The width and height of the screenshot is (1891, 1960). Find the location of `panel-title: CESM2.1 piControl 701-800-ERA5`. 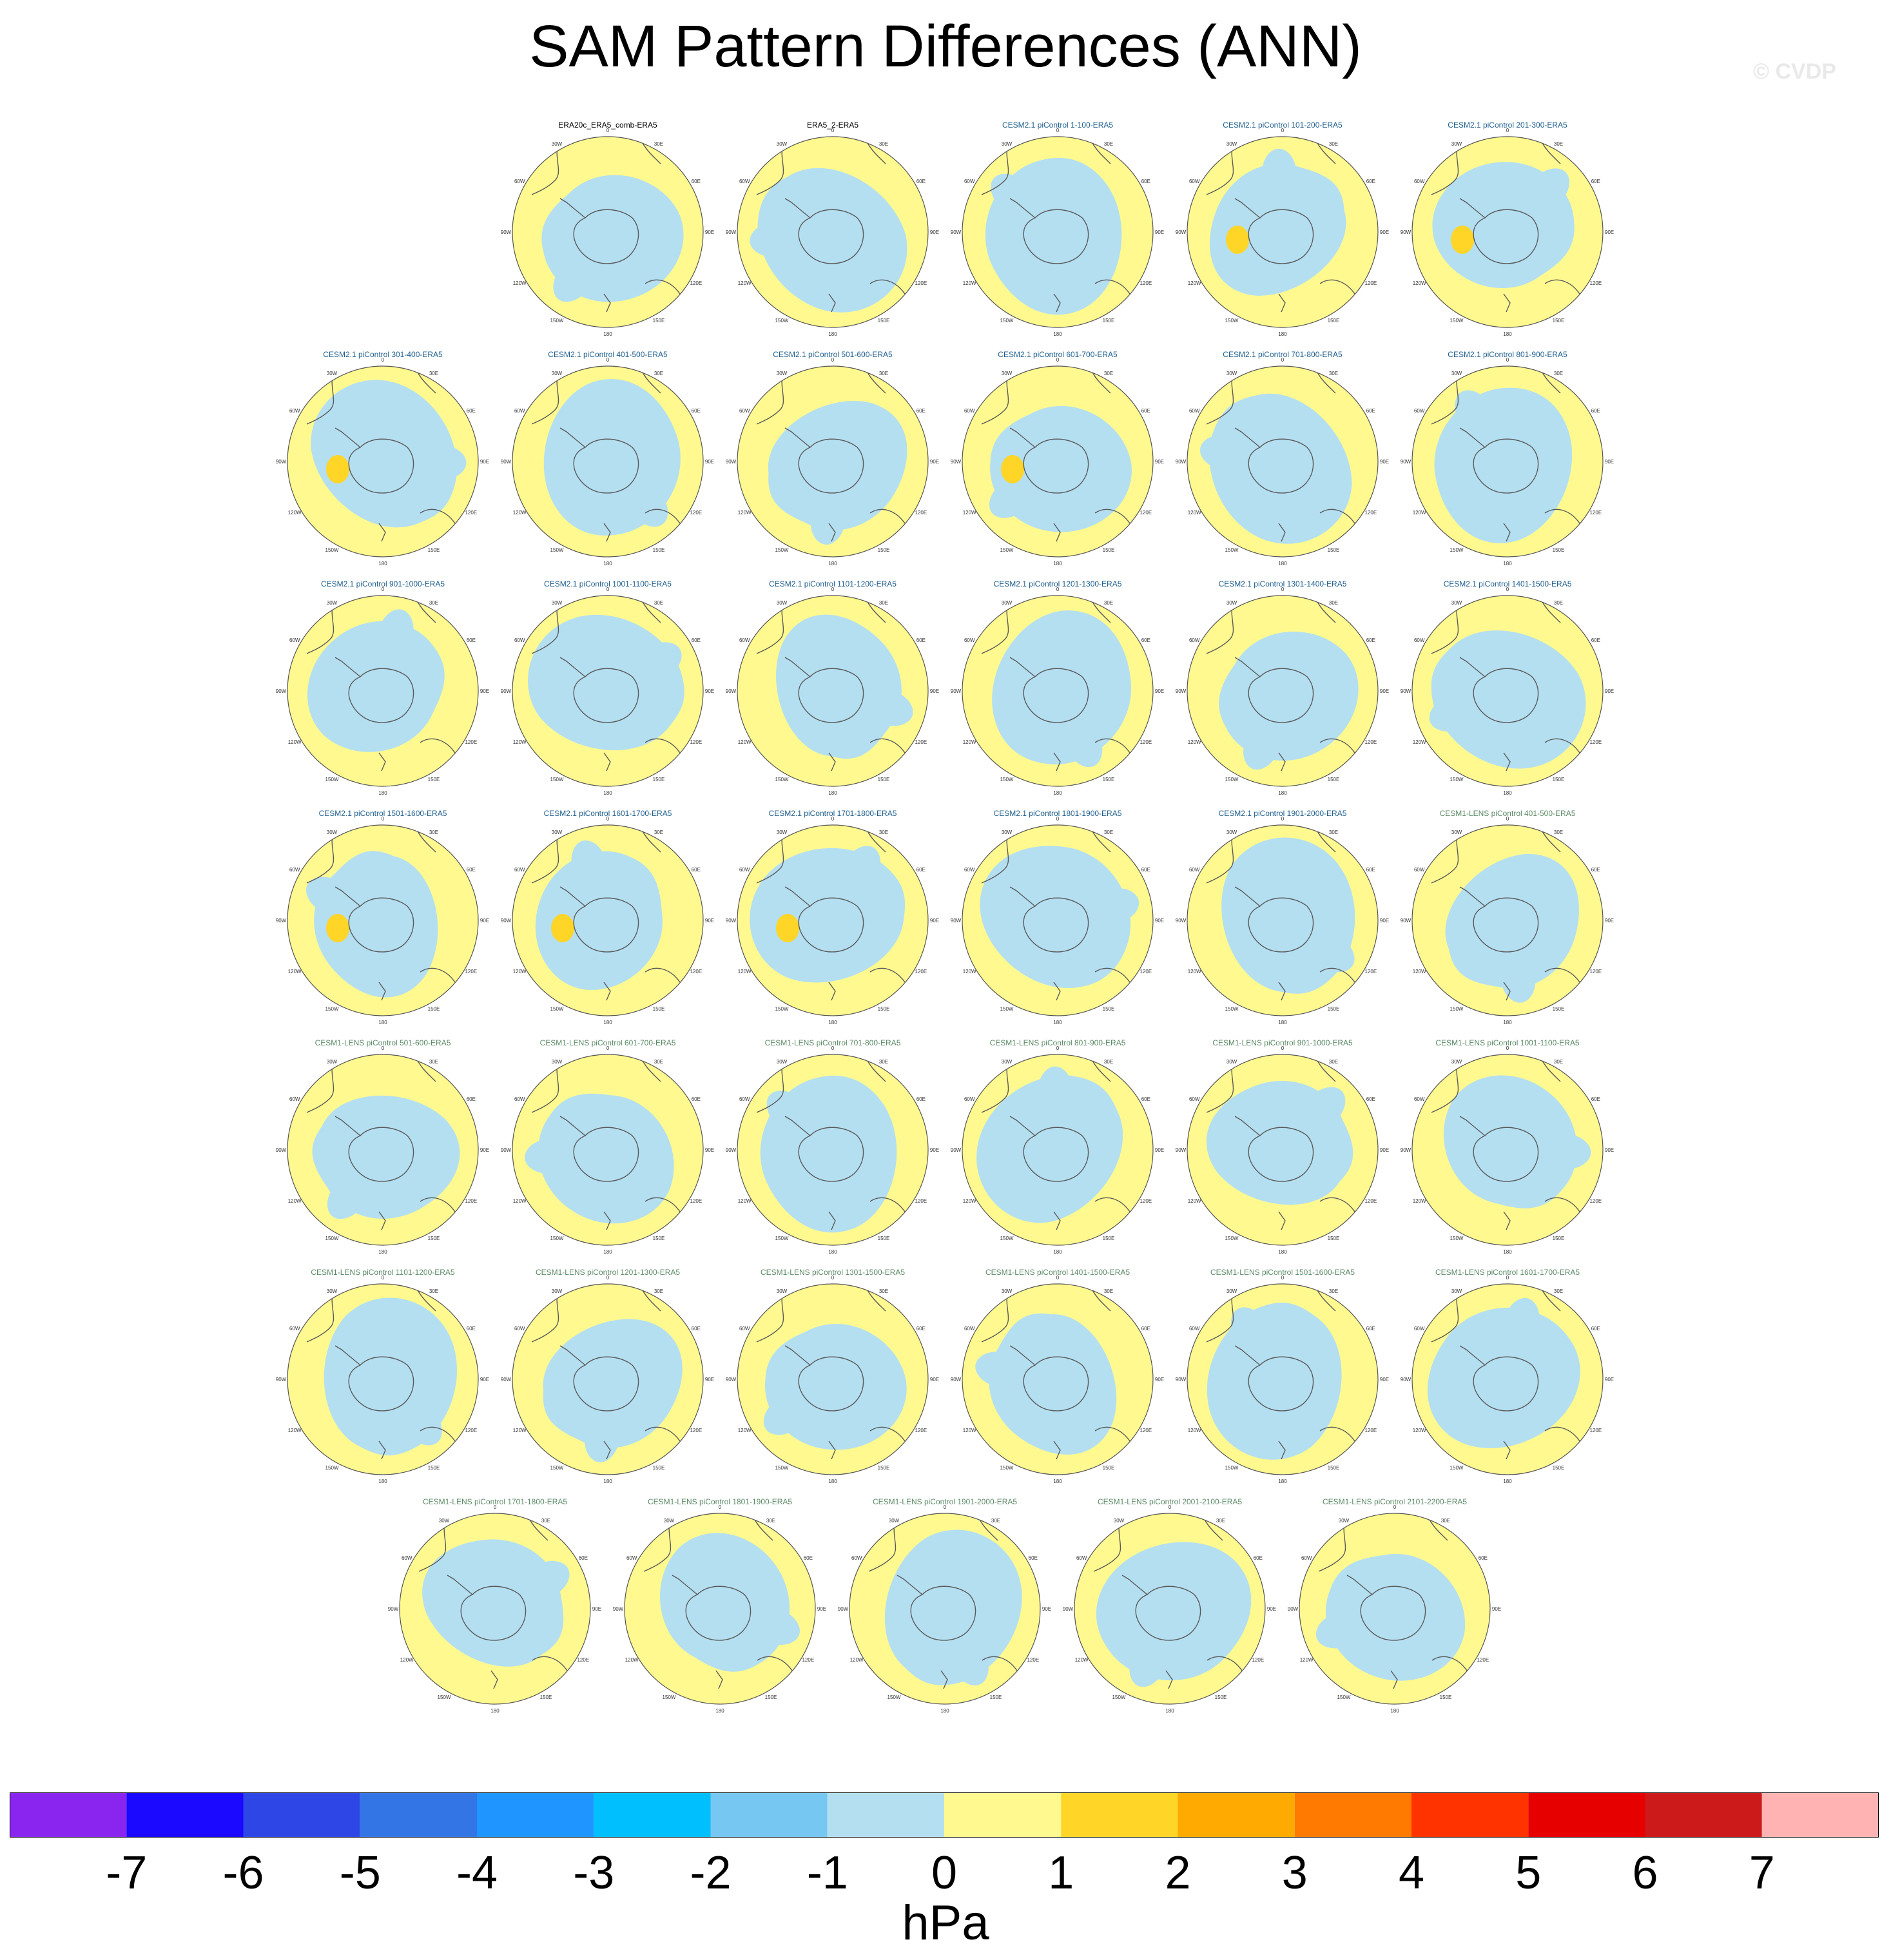

panel-title: CESM2.1 piControl 701-800-ERA5 is located at coordinates (1283, 354).